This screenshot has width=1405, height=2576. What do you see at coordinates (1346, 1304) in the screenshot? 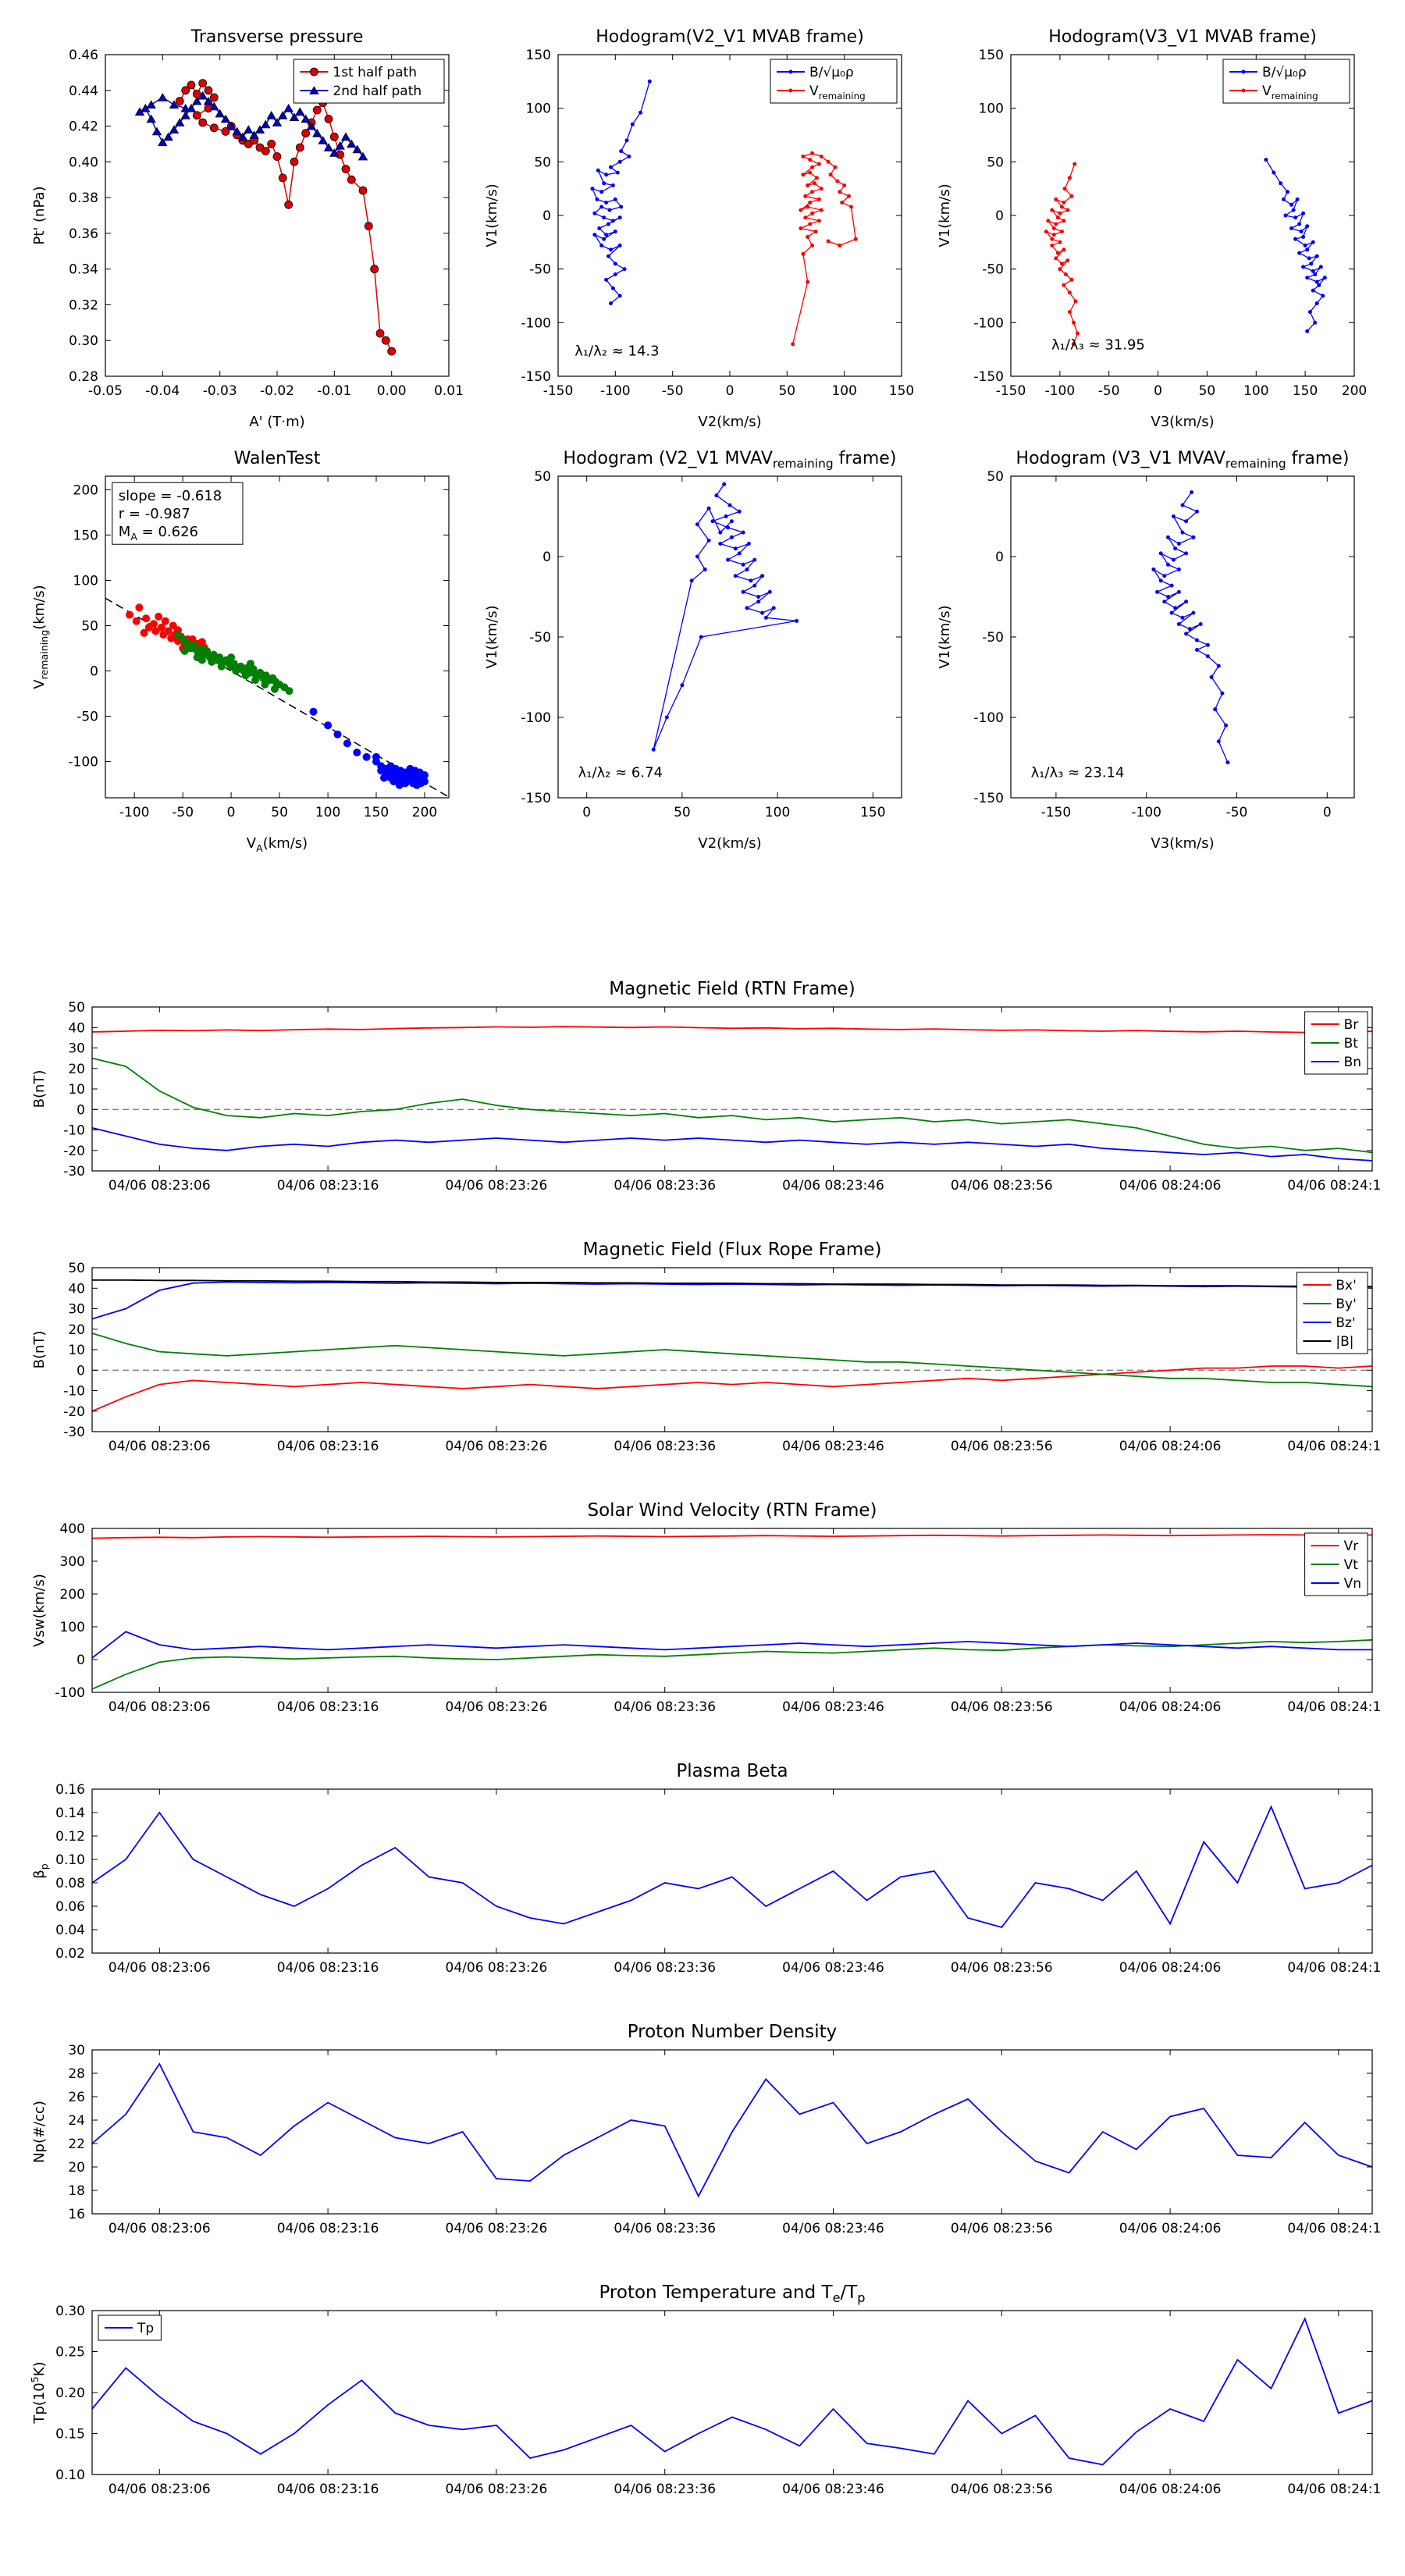
I see `svg-text: By'` at bounding box center [1346, 1304].